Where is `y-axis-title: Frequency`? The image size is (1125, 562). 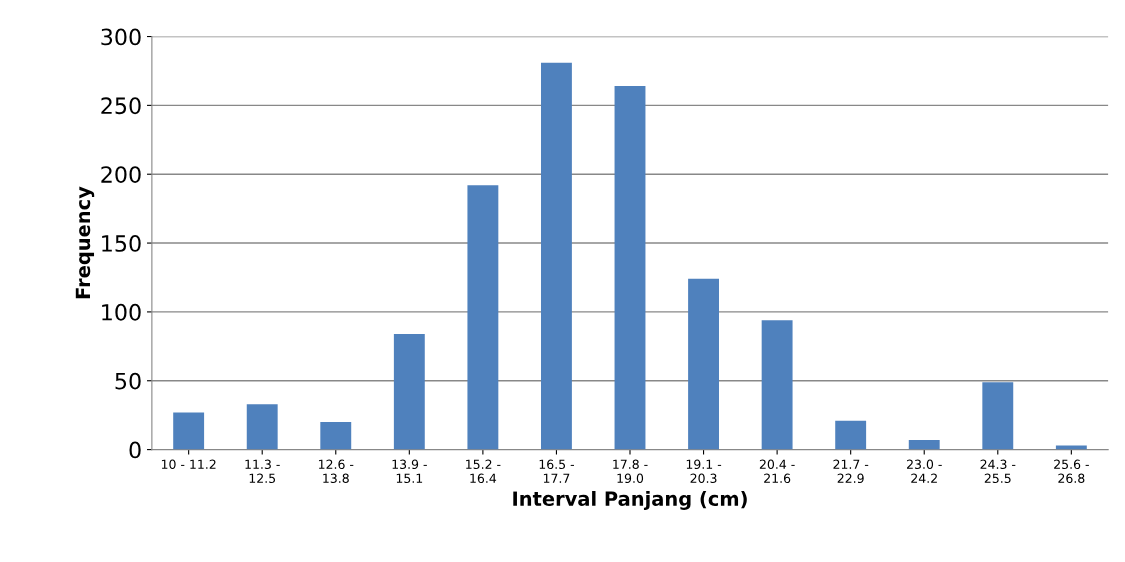 y-axis-title: Frequency is located at coordinates (85, 242).